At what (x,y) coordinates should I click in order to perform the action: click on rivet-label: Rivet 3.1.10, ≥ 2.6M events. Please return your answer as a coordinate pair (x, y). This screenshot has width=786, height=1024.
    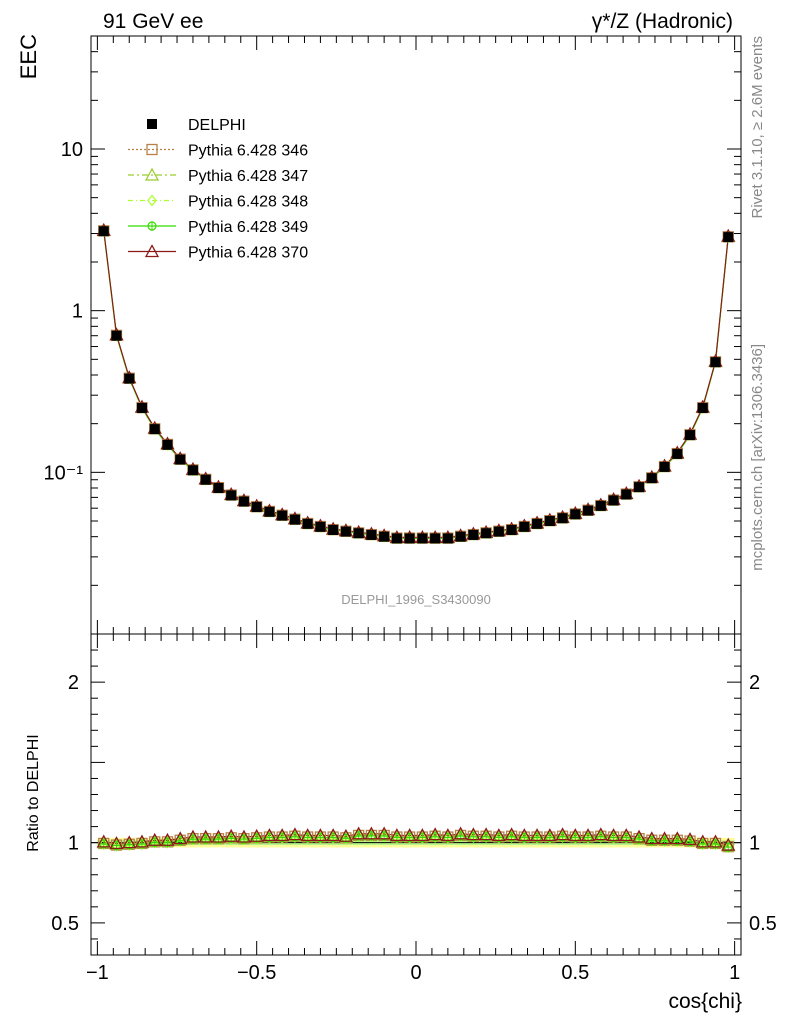
    Looking at the image, I should click on (757, 127).